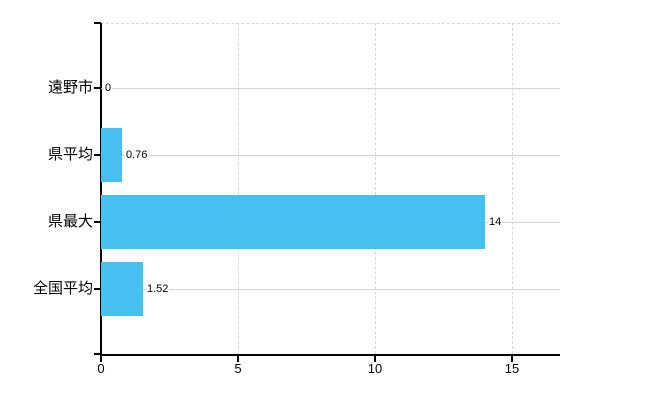 This screenshot has height=400, width=650. What do you see at coordinates (62, 288) in the screenshot?
I see `category-label: 全国平均` at bounding box center [62, 288].